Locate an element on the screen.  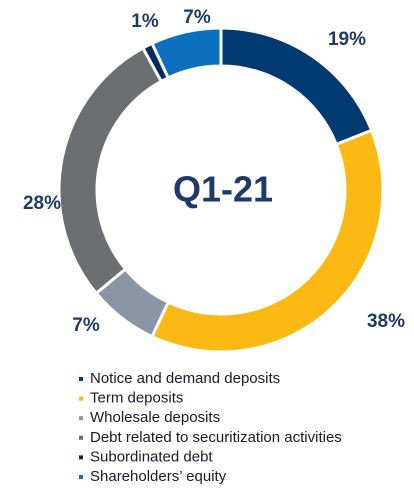
legend-label: Shareholders’ equity is located at coordinates (158, 476).